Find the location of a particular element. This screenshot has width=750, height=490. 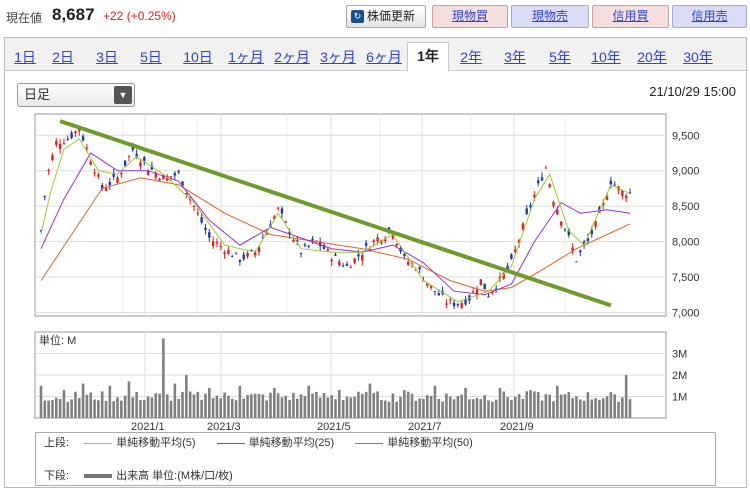

legend-ma50: 単純移動平均(50) is located at coordinates (430, 443).